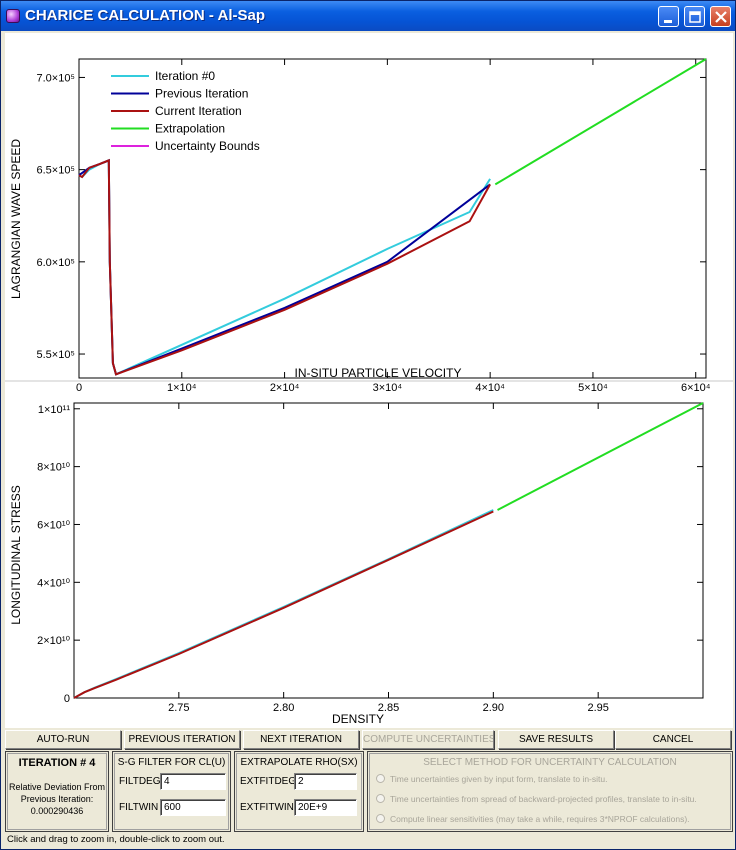  Describe the element at coordinates (67, 699) in the screenshot. I see `y-tick-label: 0` at that location.